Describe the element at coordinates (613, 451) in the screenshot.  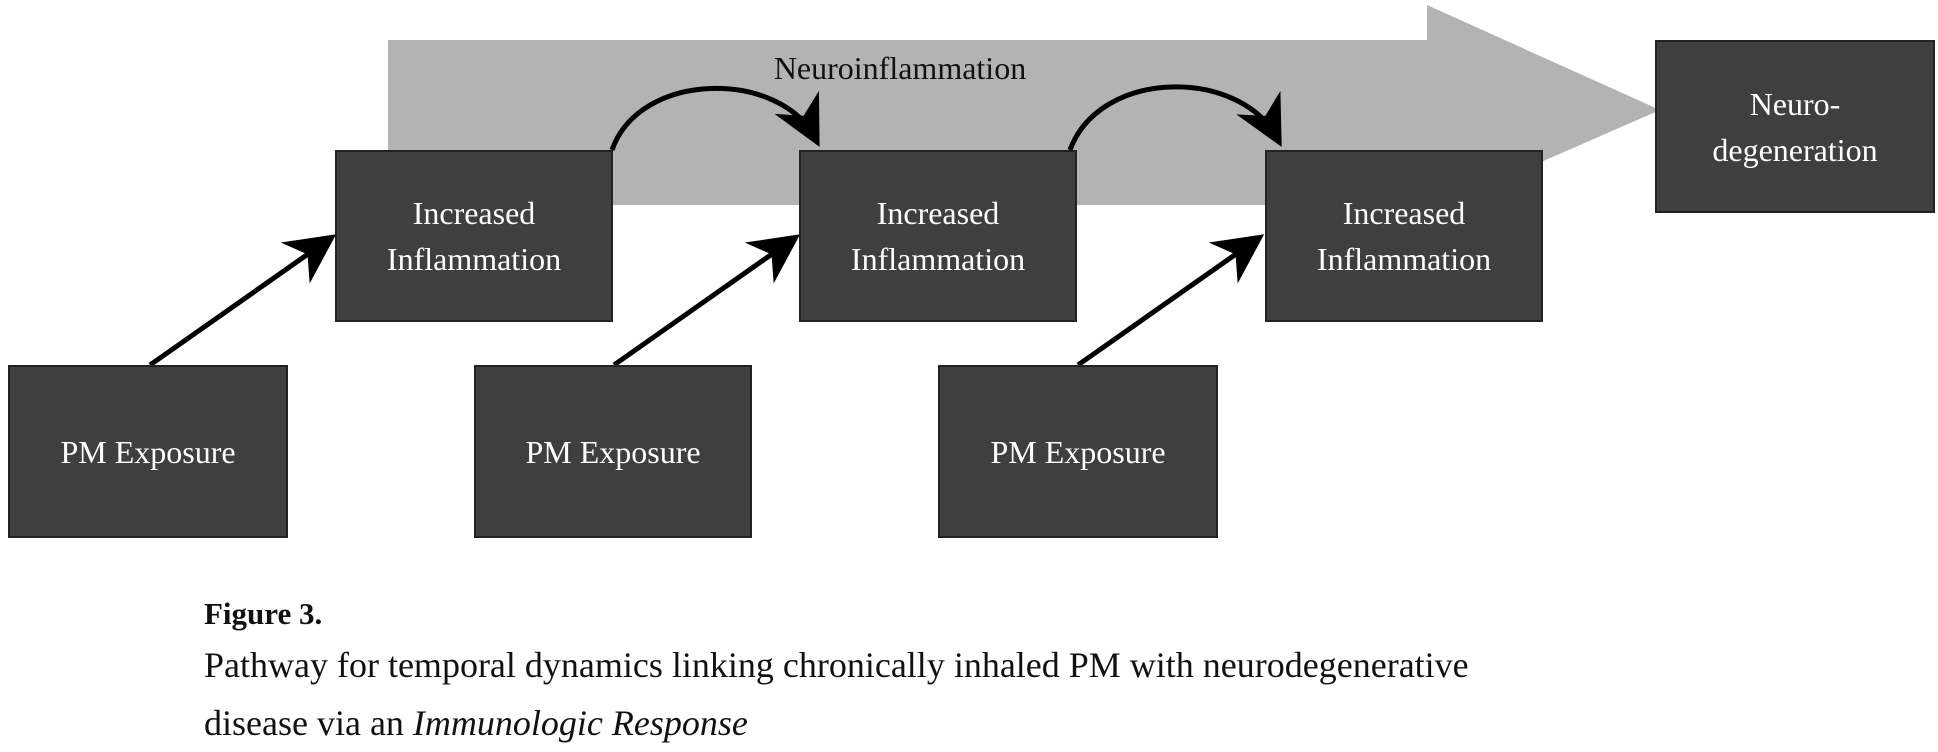
I see `pm-exposure-box-2: PM Exposure` at that location.